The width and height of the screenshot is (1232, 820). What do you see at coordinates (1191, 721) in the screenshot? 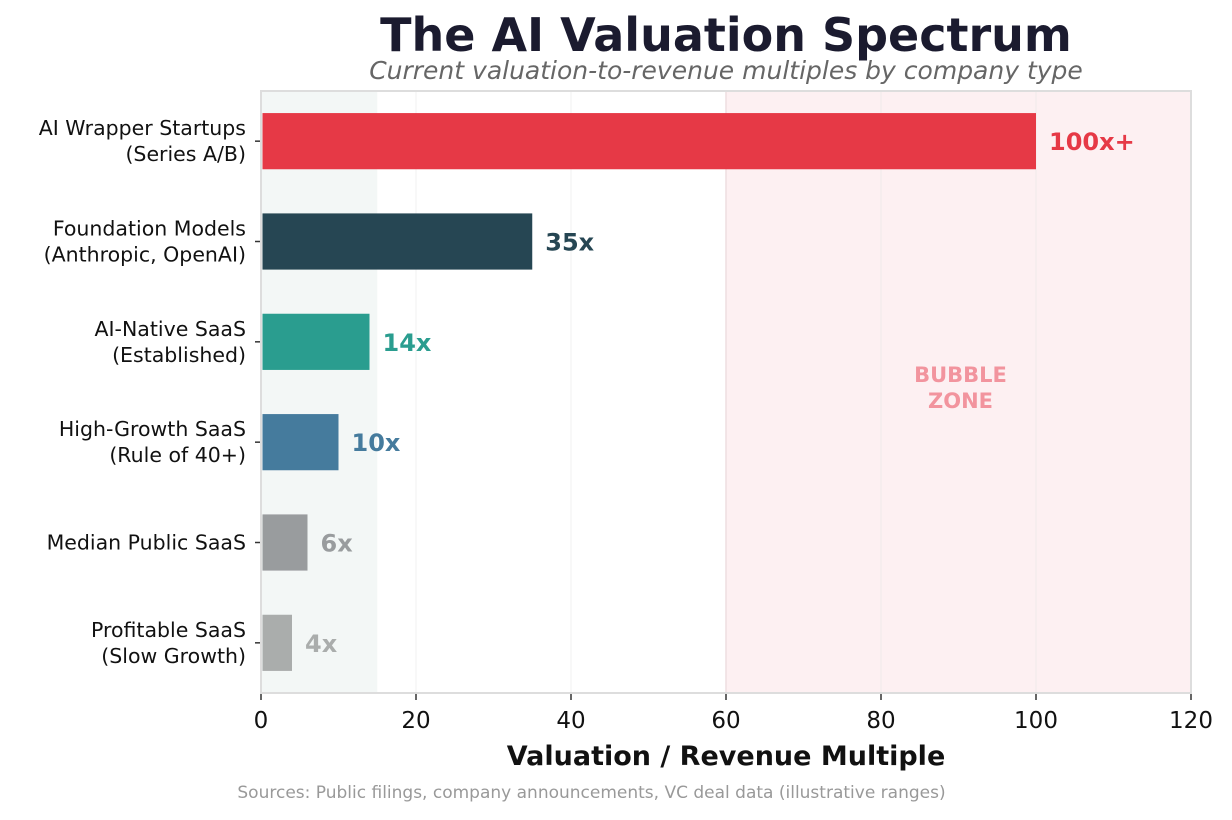
I see `x-tick-label: 120` at bounding box center [1191, 721].